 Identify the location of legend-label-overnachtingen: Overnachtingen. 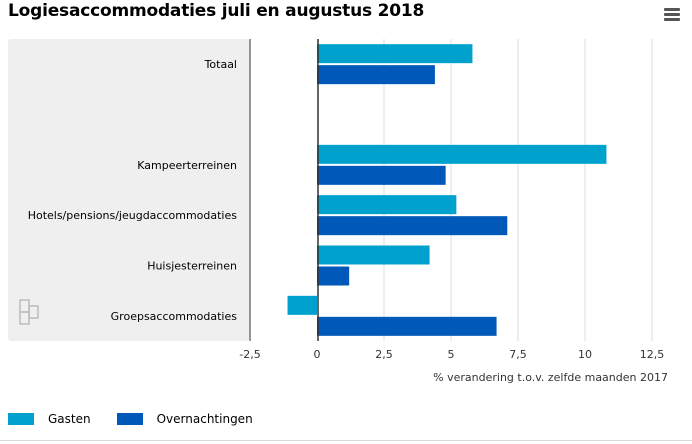
(204, 419).